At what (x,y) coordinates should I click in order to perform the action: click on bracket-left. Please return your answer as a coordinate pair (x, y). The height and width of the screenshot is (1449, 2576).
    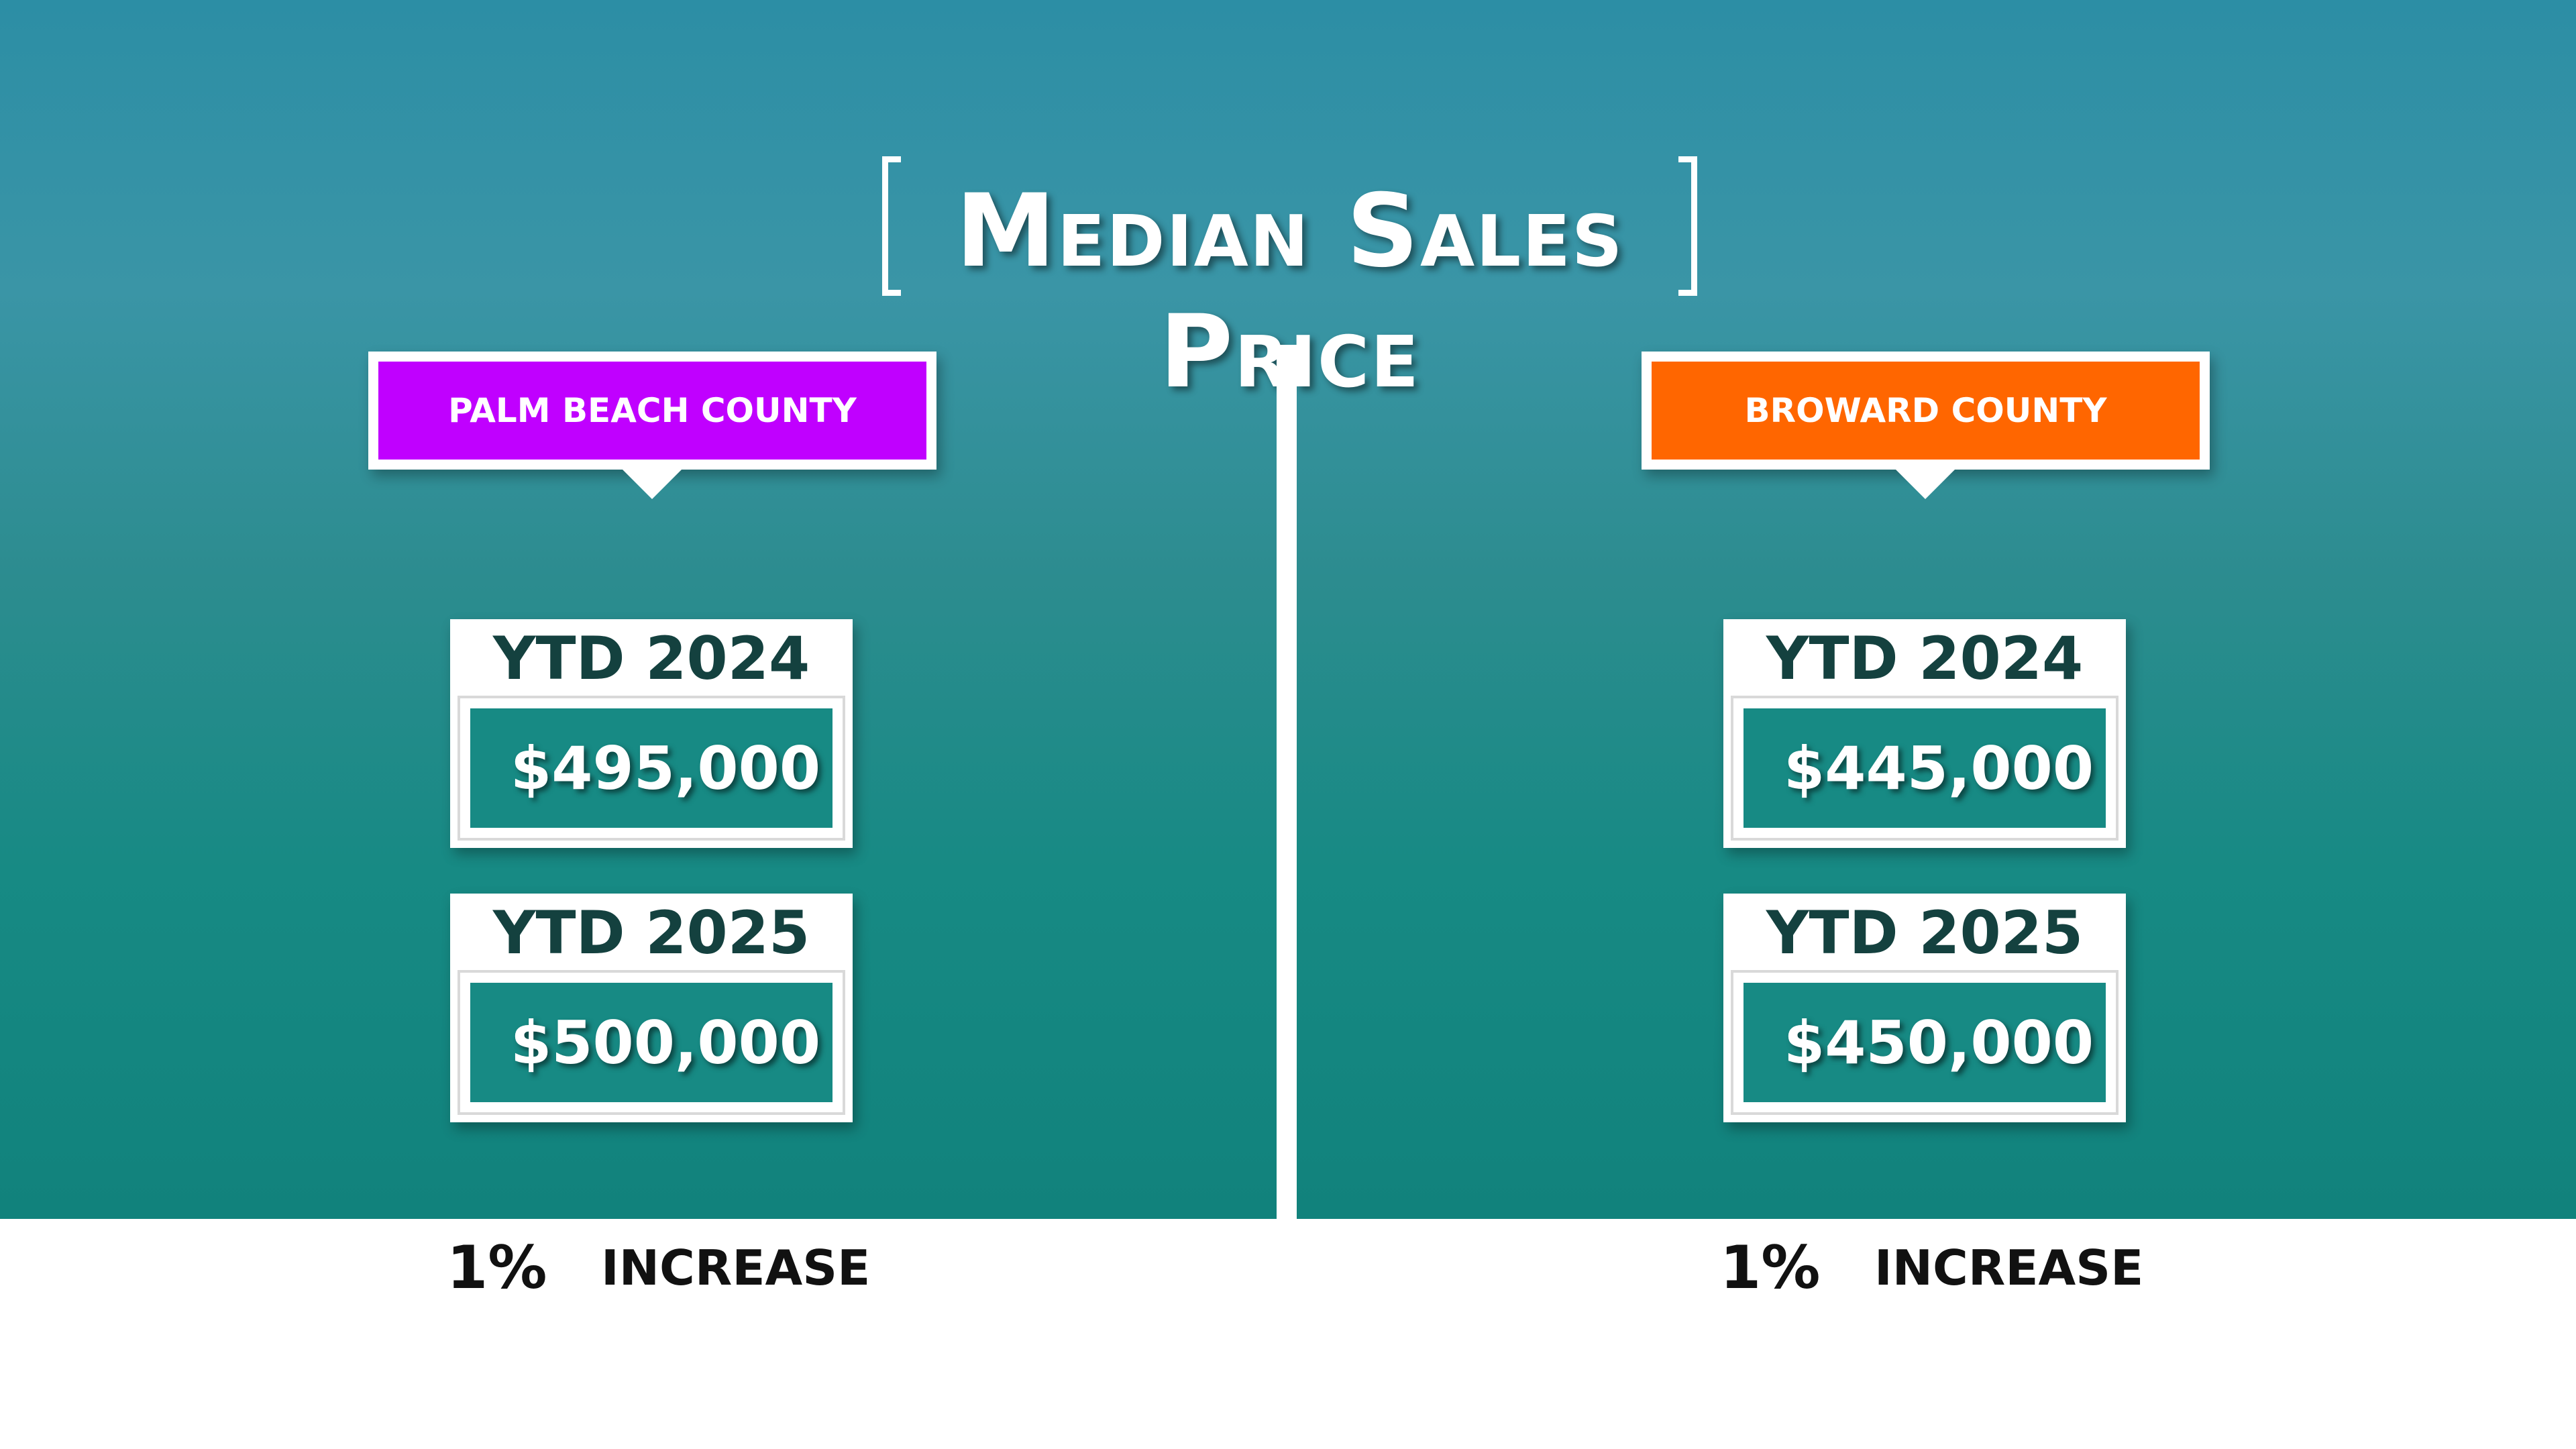
    Looking at the image, I should click on (891, 226).